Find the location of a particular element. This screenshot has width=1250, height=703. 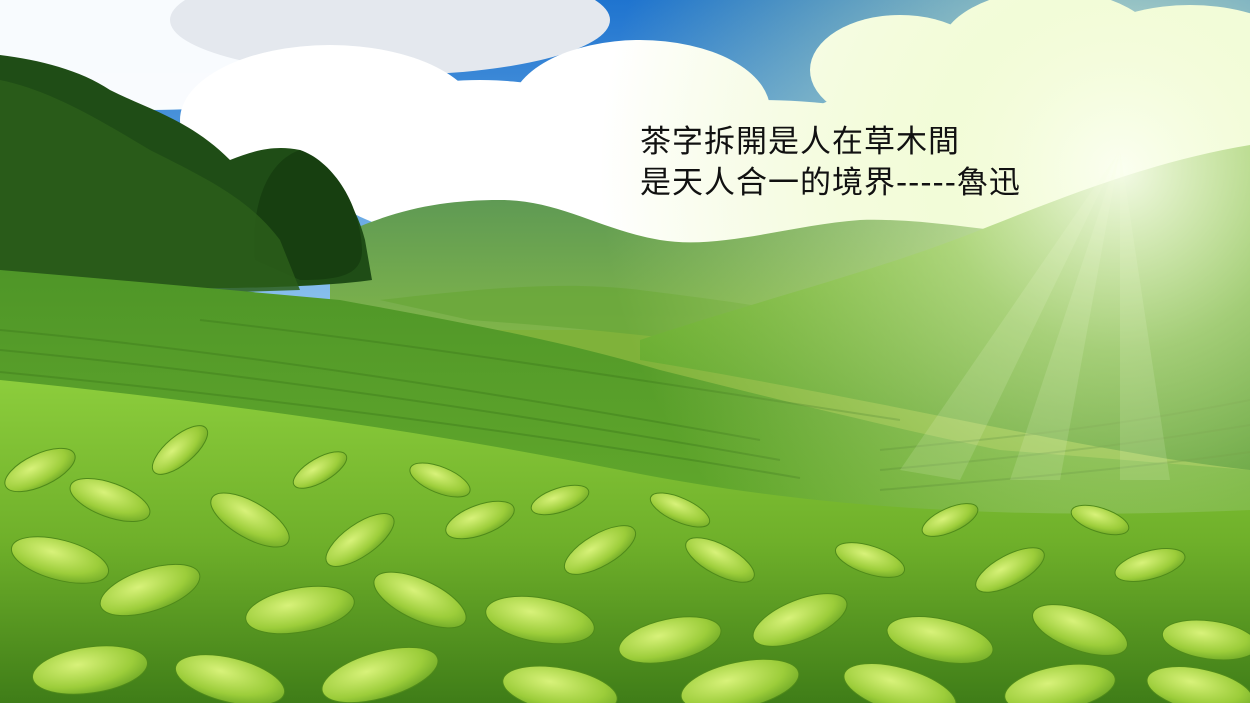

quote-line-1: 茶字拆開是人在草木間 is located at coordinates (800, 142).